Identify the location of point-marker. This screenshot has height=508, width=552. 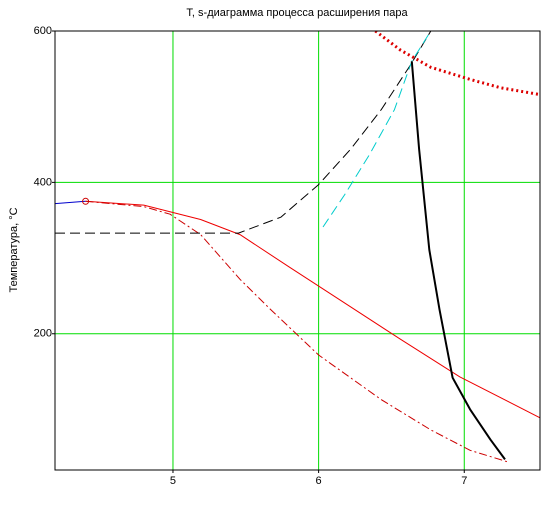
(86, 201).